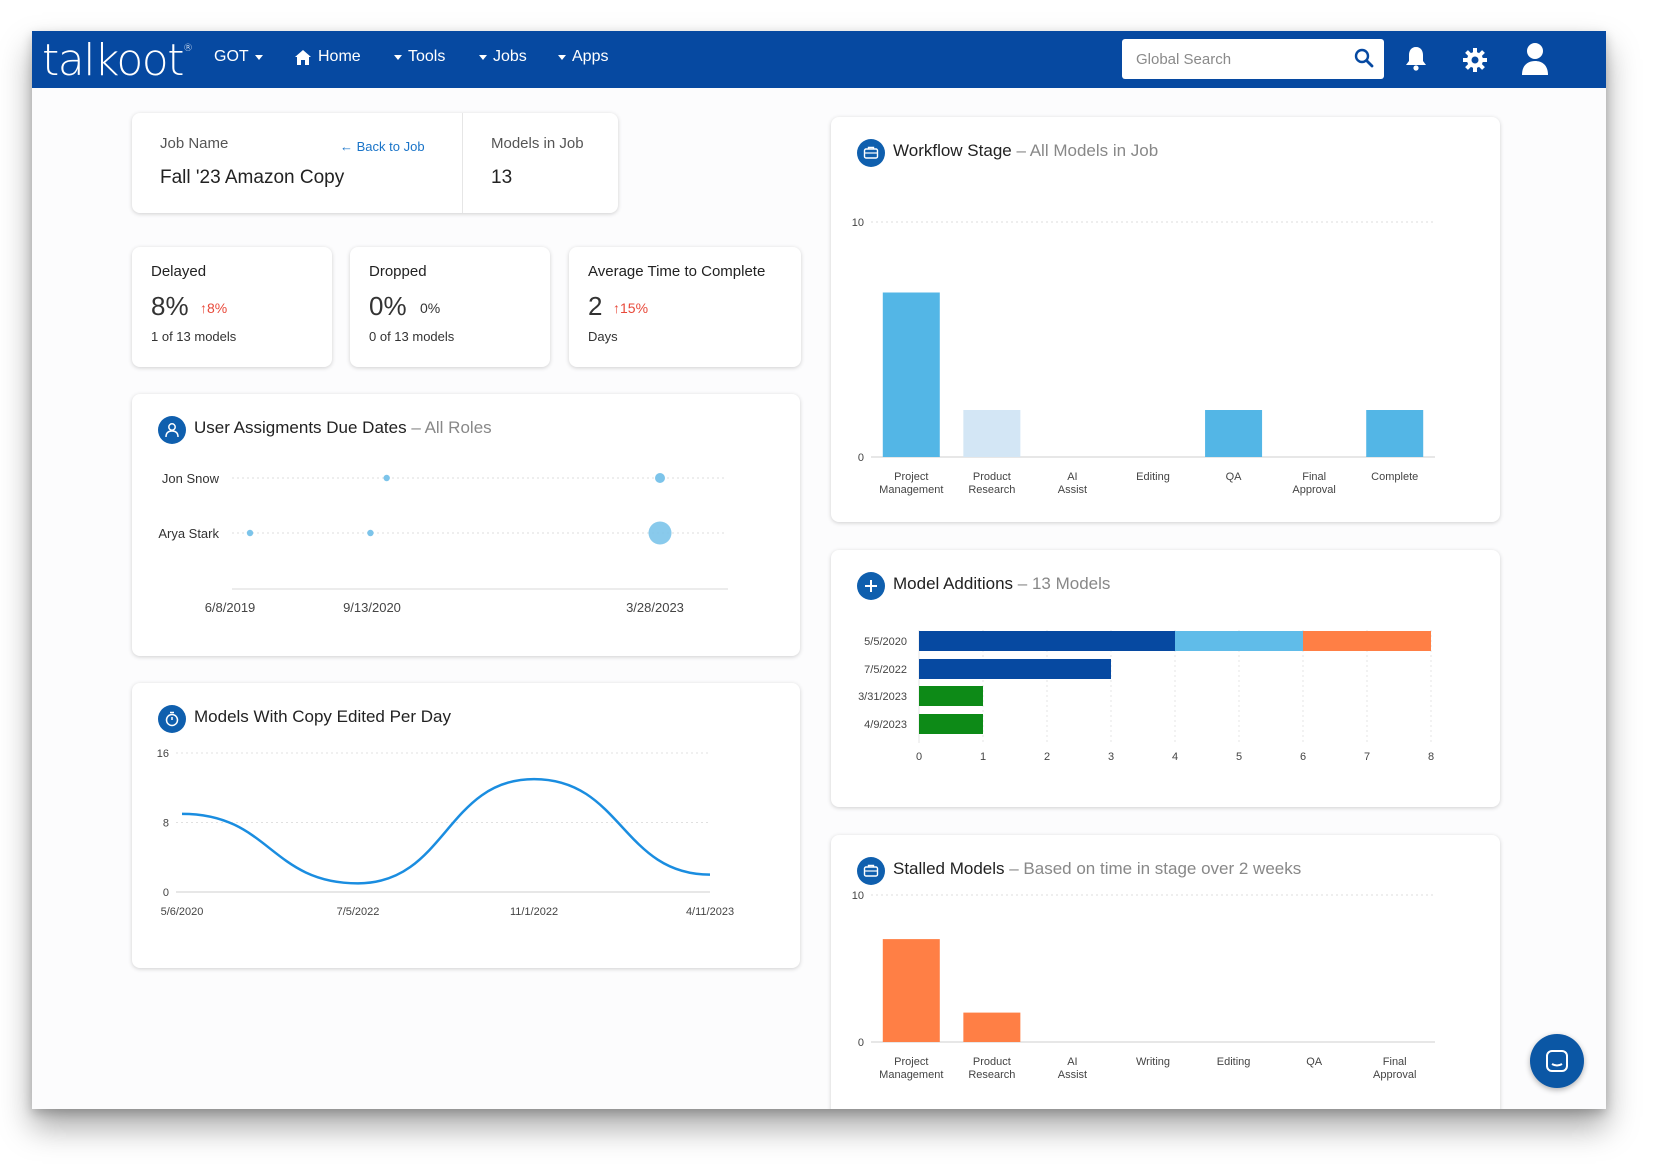  What do you see at coordinates (339, 56) in the screenshot?
I see `nav-home-label: Home` at bounding box center [339, 56].